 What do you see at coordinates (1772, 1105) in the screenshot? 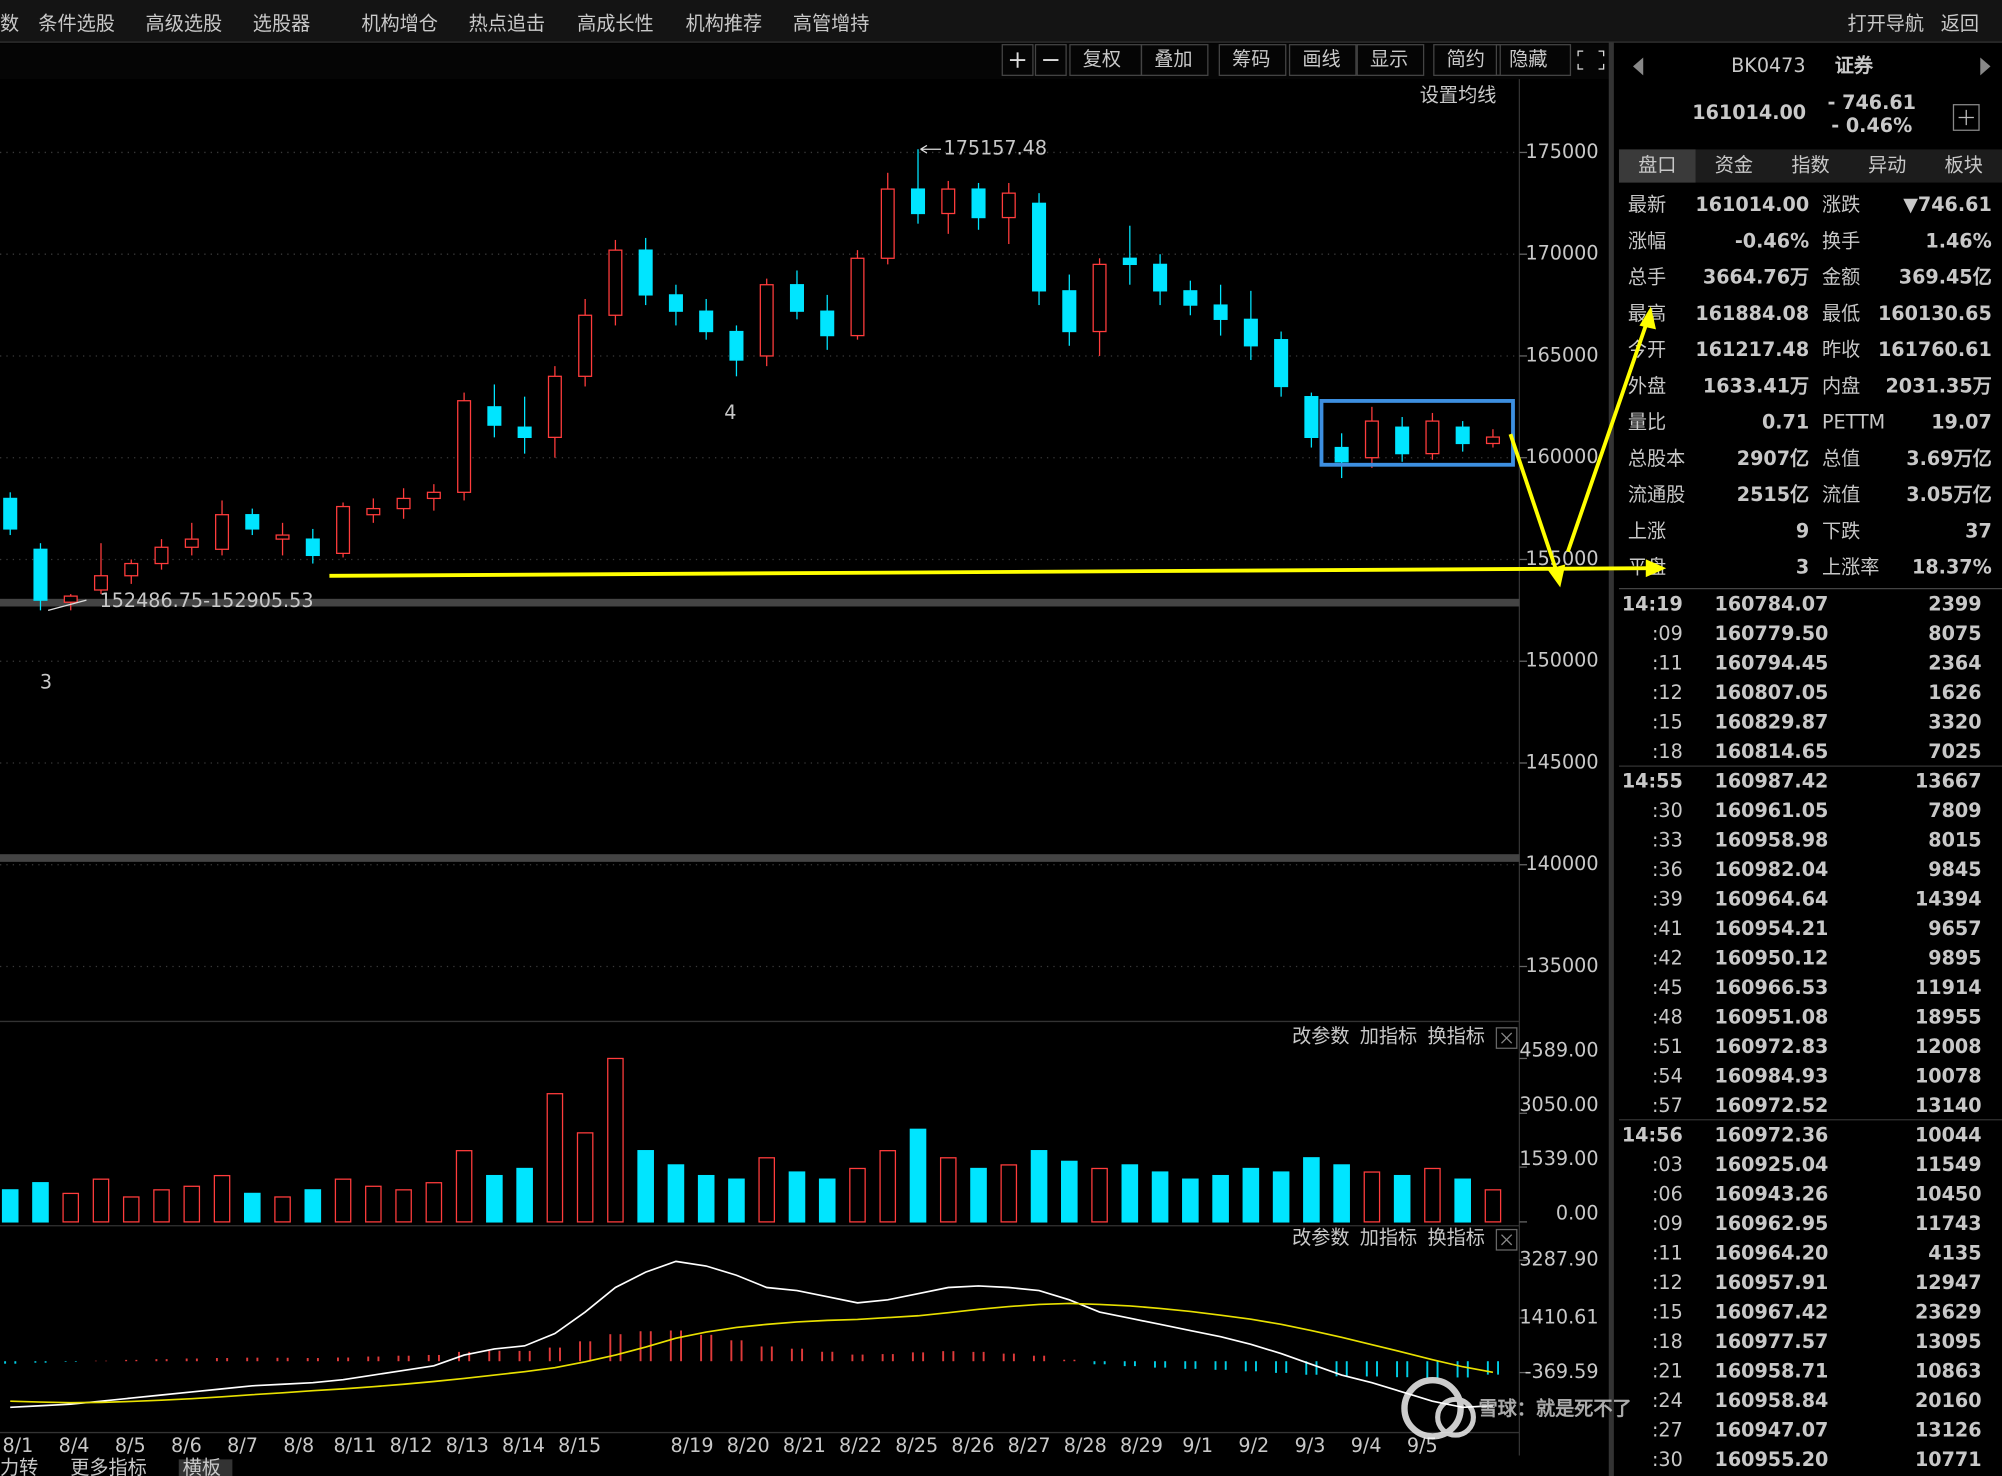
I see `trade-price: 160972.52` at bounding box center [1772, 1105].